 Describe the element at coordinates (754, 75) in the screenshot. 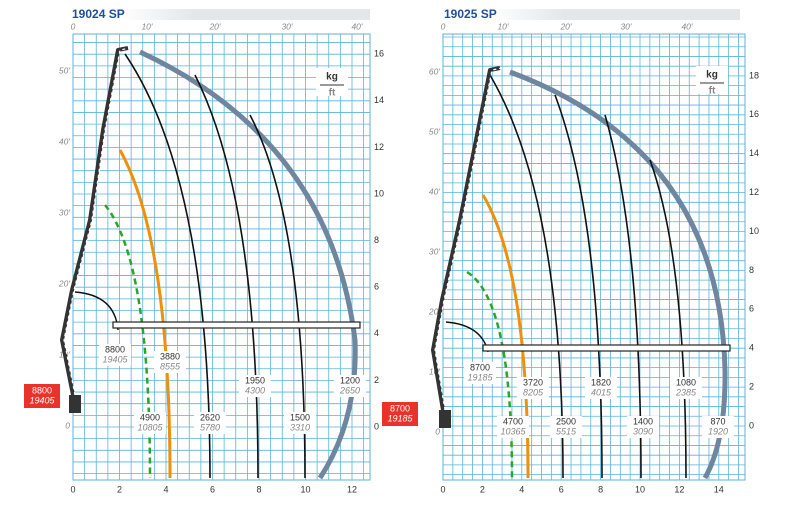

I see `right-m-tick: 18` at that location.